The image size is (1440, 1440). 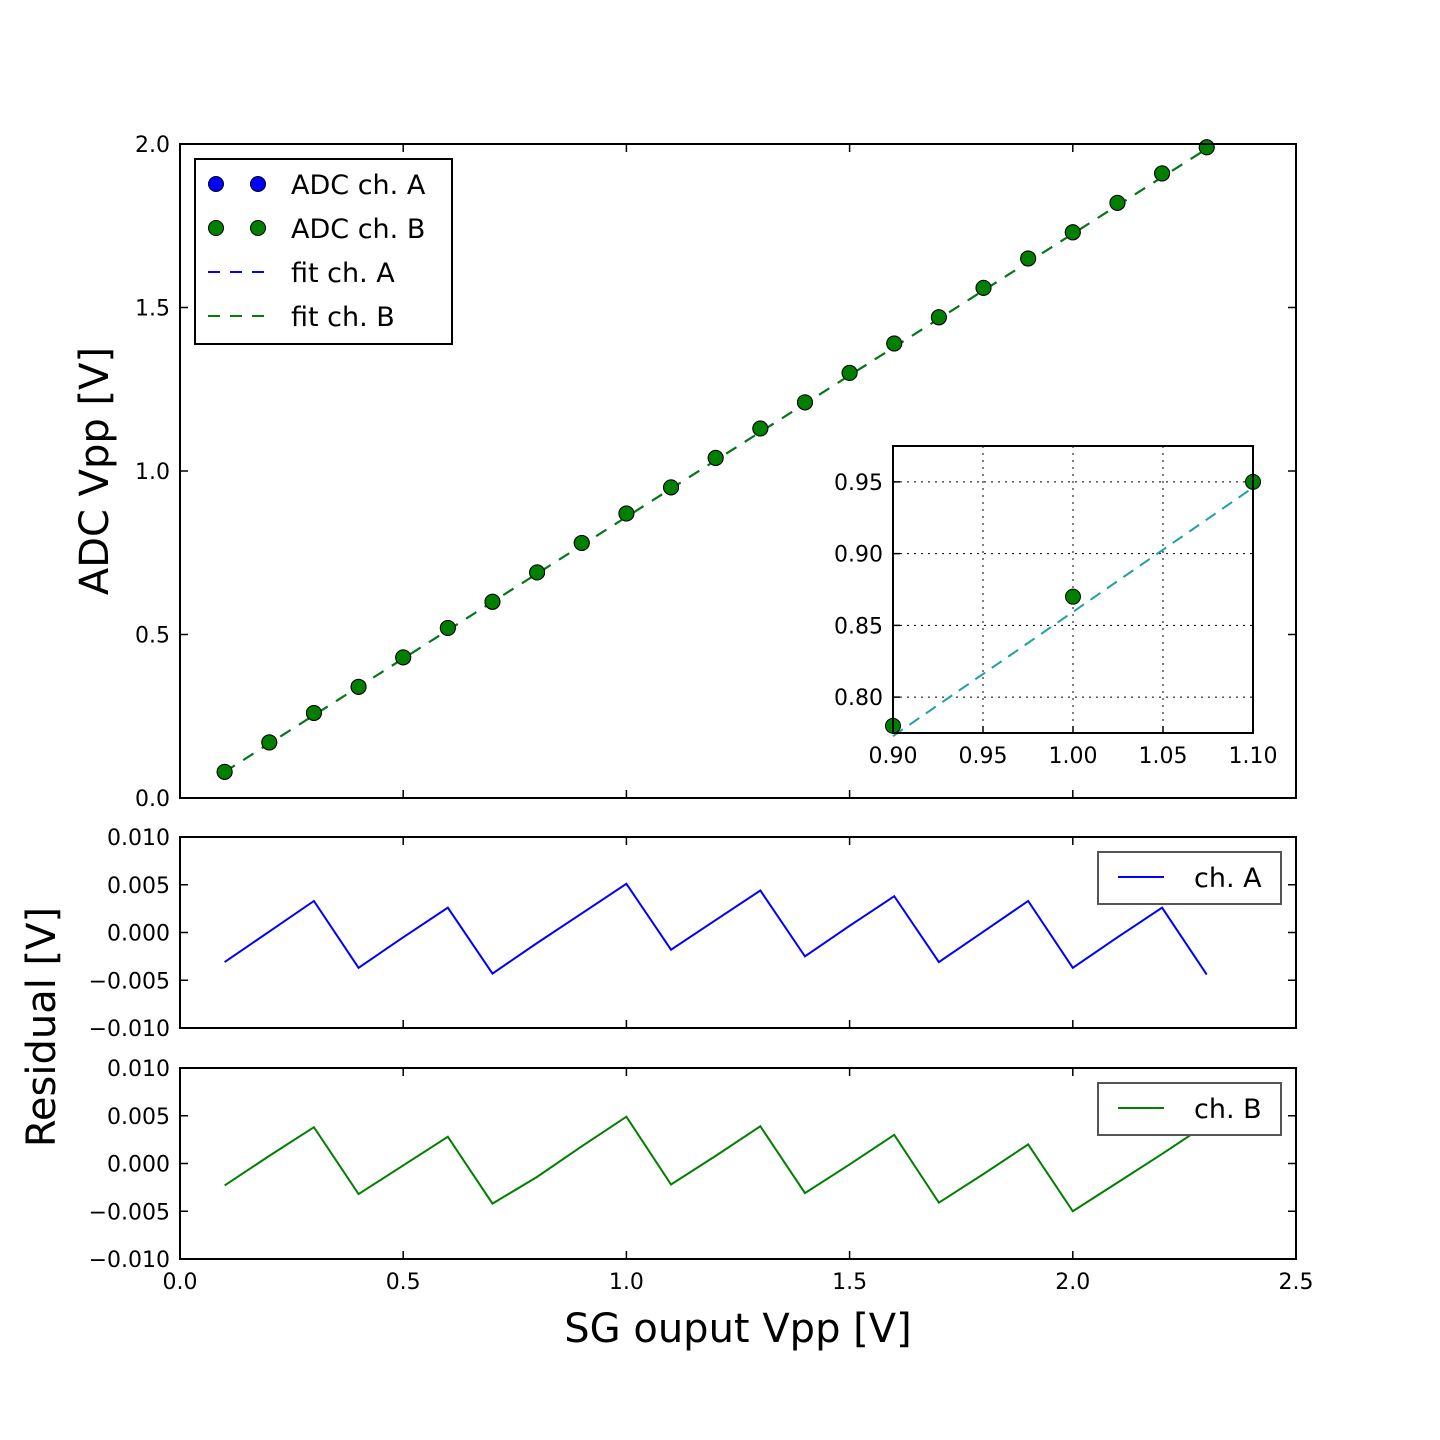 I want to click on residual-b-y-tick-label: 0.005, so click(x=138, y=1117).